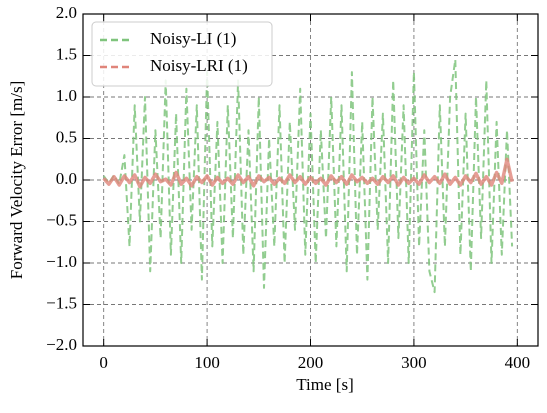  I want to click on y-tick-label: 1.0, so click(66, 95).